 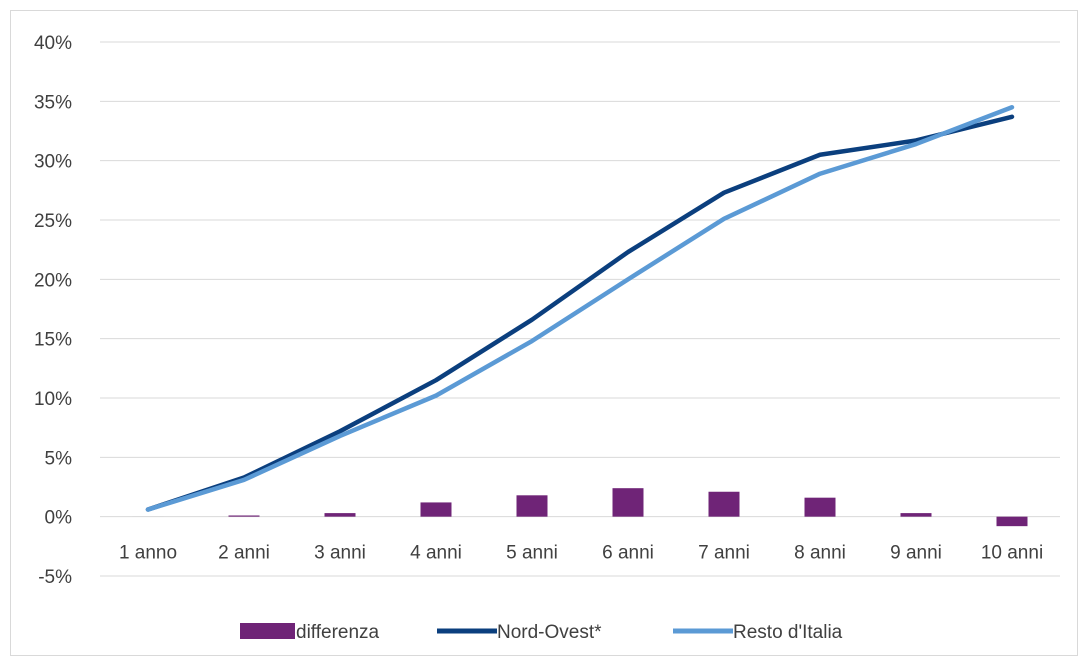 What do you see at coordinates (53, 43) in the screenshot?
I see `y-tick-label: 40%` at bounding box center [53, 43].